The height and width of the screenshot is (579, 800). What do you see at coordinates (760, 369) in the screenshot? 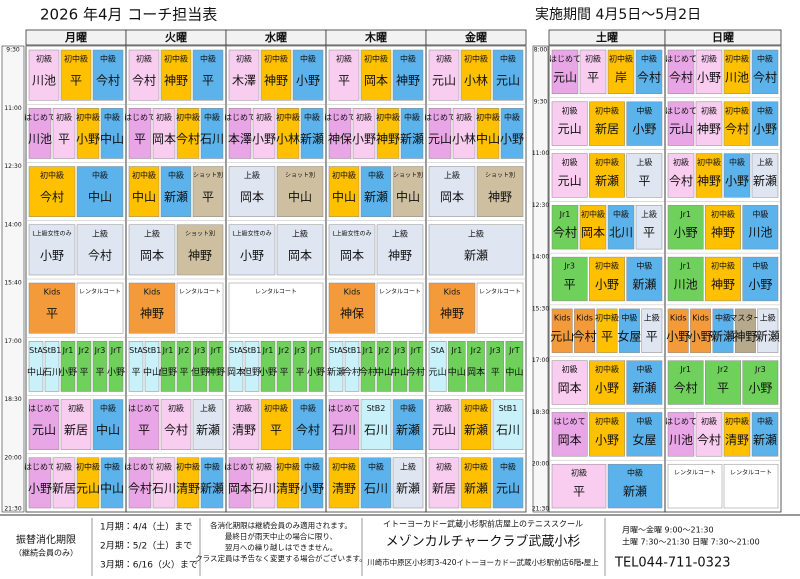
I see `class-level: Jr3` at bounding box center [760, 369].